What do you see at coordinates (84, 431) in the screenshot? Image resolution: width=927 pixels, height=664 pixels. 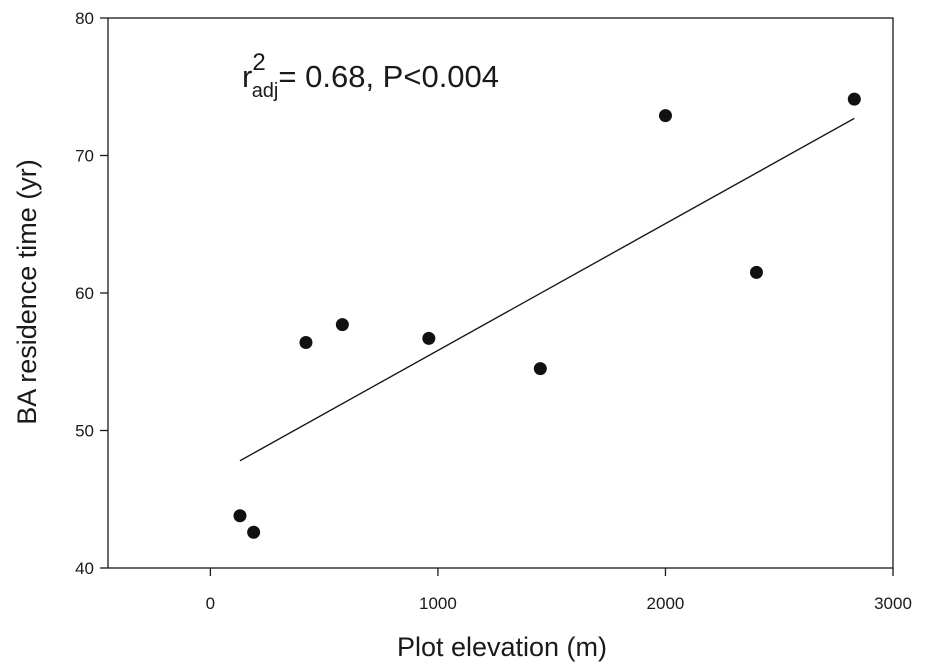 I see `y-tick-label: 50` at bounding box center [84, 431].